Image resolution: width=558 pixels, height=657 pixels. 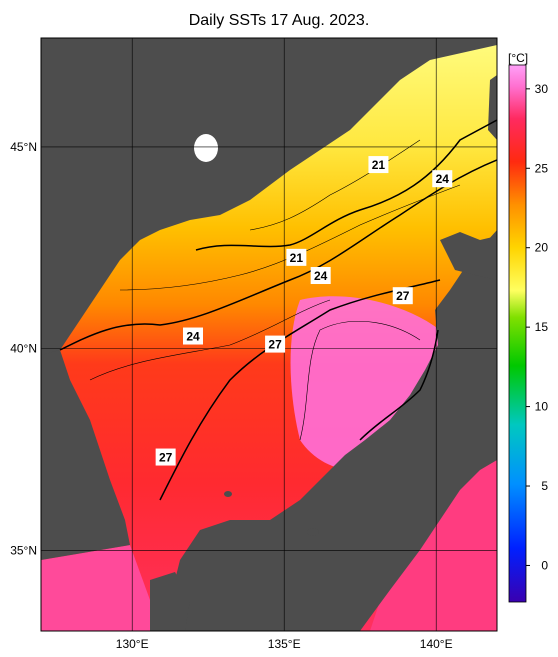 What do you see at coordinates (132, 644) in the screenshot?
I see `lon-tick-label: 130°E` at bounding box center [132, 644].